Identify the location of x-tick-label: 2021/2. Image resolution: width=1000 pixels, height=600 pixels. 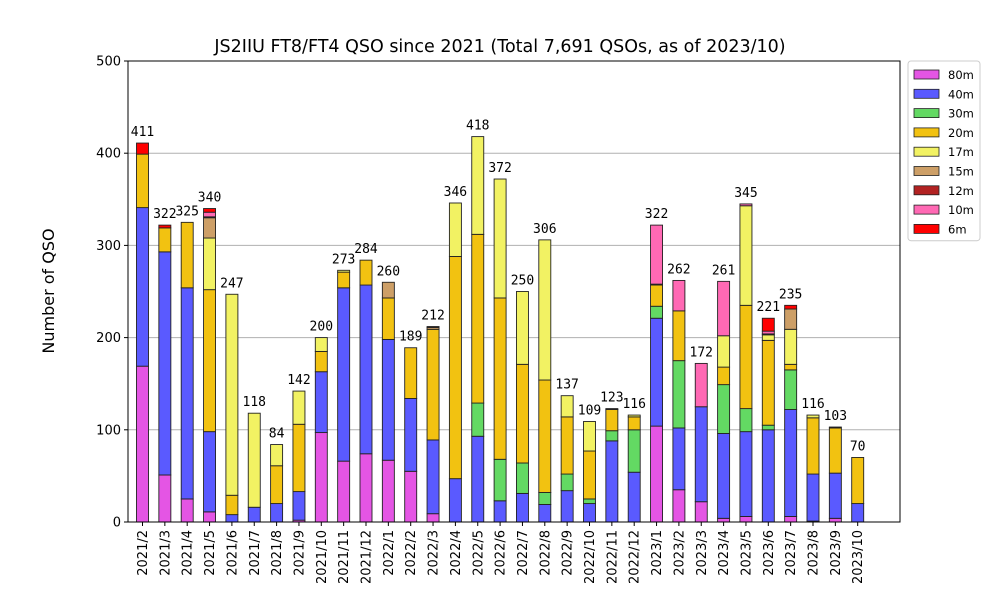
(143, 553).